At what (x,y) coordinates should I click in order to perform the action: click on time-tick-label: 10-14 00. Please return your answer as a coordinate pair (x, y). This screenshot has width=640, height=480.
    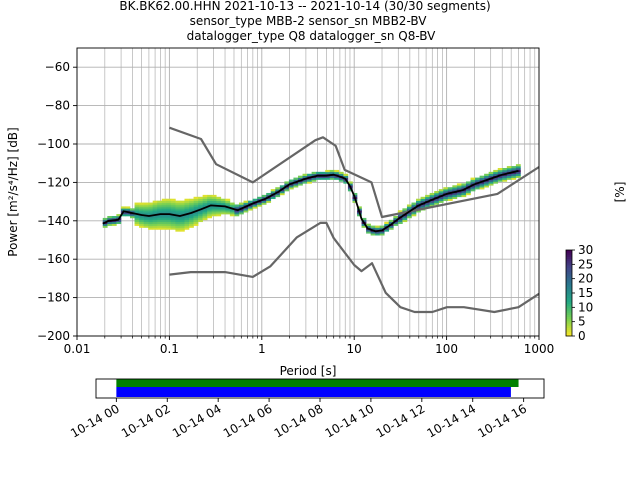
    Looking at the image, I should click on (95, 420).